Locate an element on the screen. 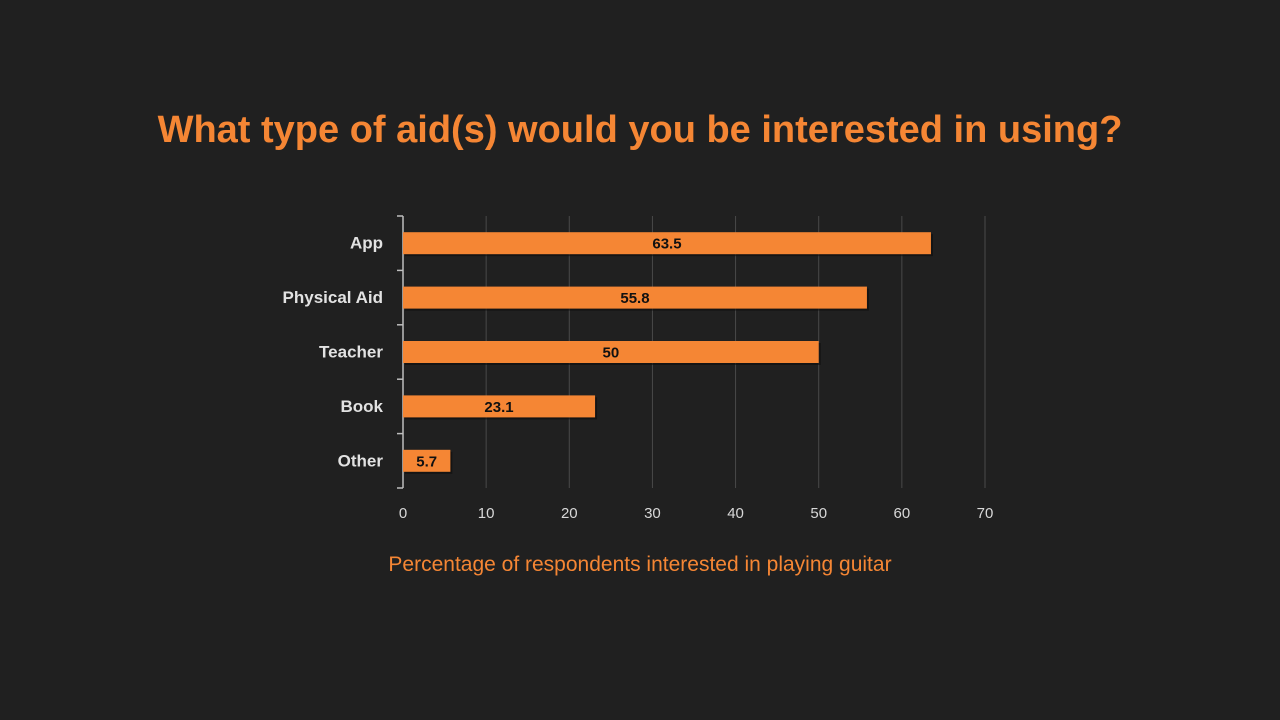 The width and height of the screenshot is (1280, 720). bar-physical-aid is located at coordinates (635, 297).